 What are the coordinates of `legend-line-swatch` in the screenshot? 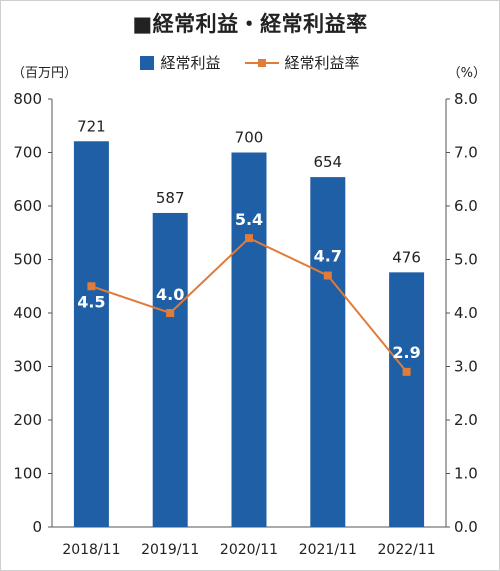 It's located at (261, 63).